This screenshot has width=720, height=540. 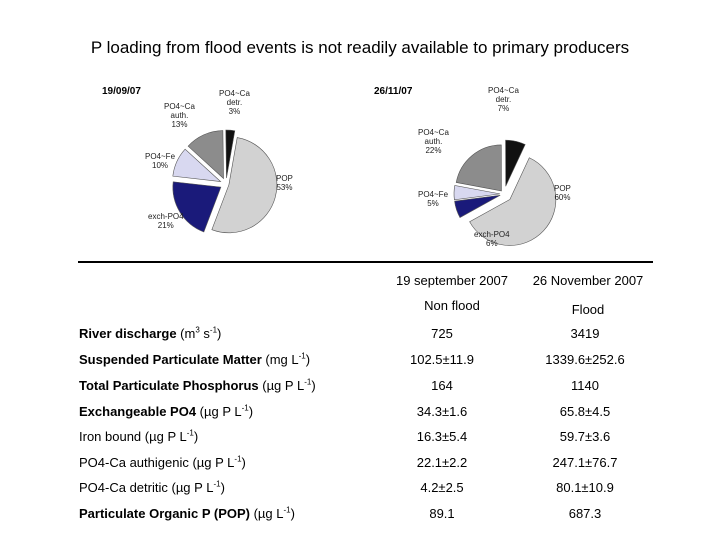 I want to click on table-cell: 65.8±4.5, so click(x=585, y=411).